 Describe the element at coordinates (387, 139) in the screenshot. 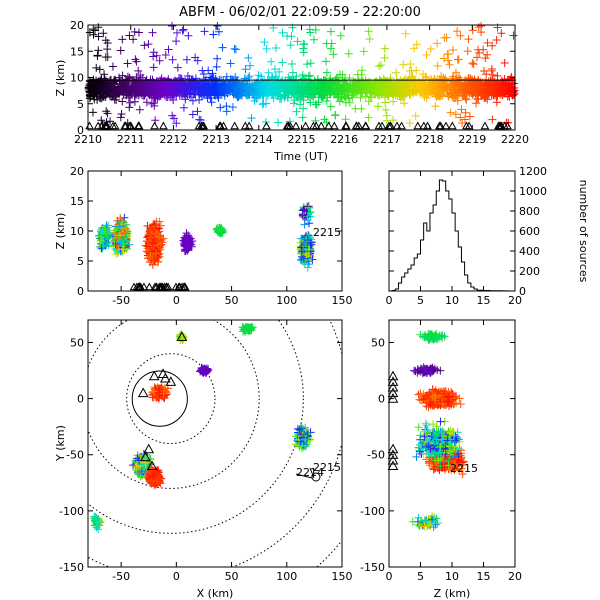

I see `x-tick-label: 2217` at that location.